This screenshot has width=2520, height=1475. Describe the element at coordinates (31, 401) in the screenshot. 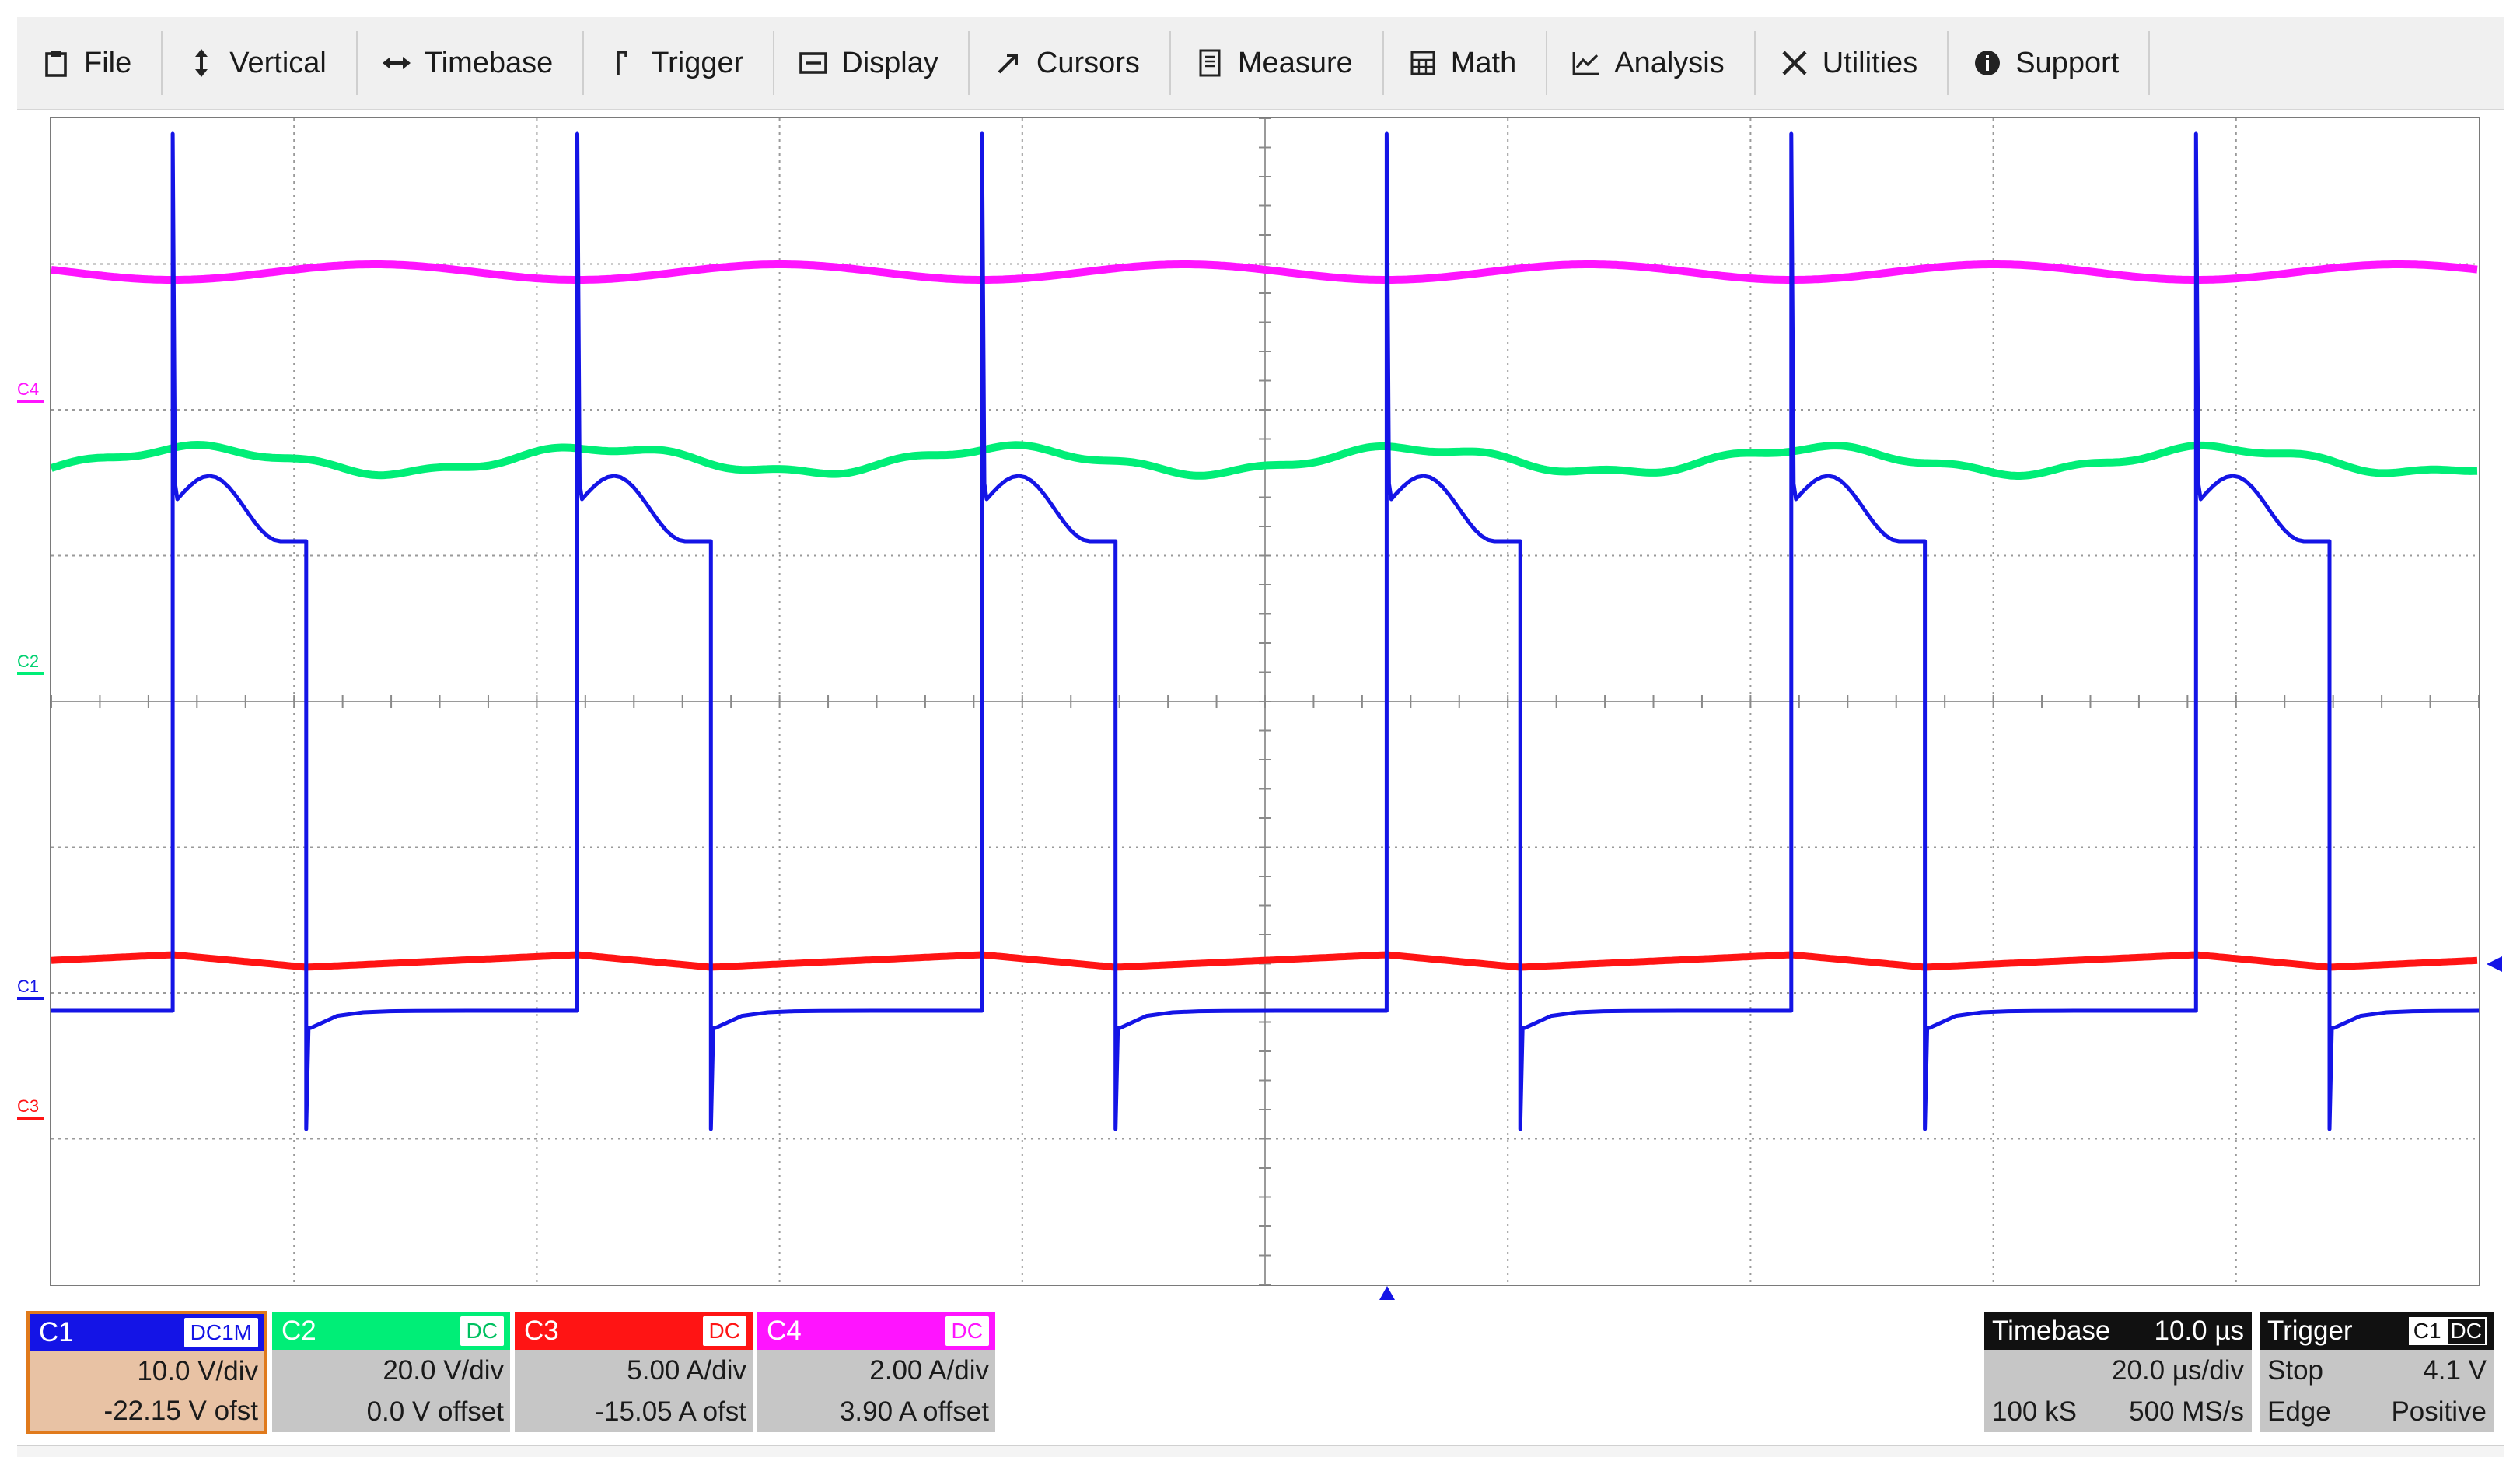

I see `c4-marker-tick` at that location.